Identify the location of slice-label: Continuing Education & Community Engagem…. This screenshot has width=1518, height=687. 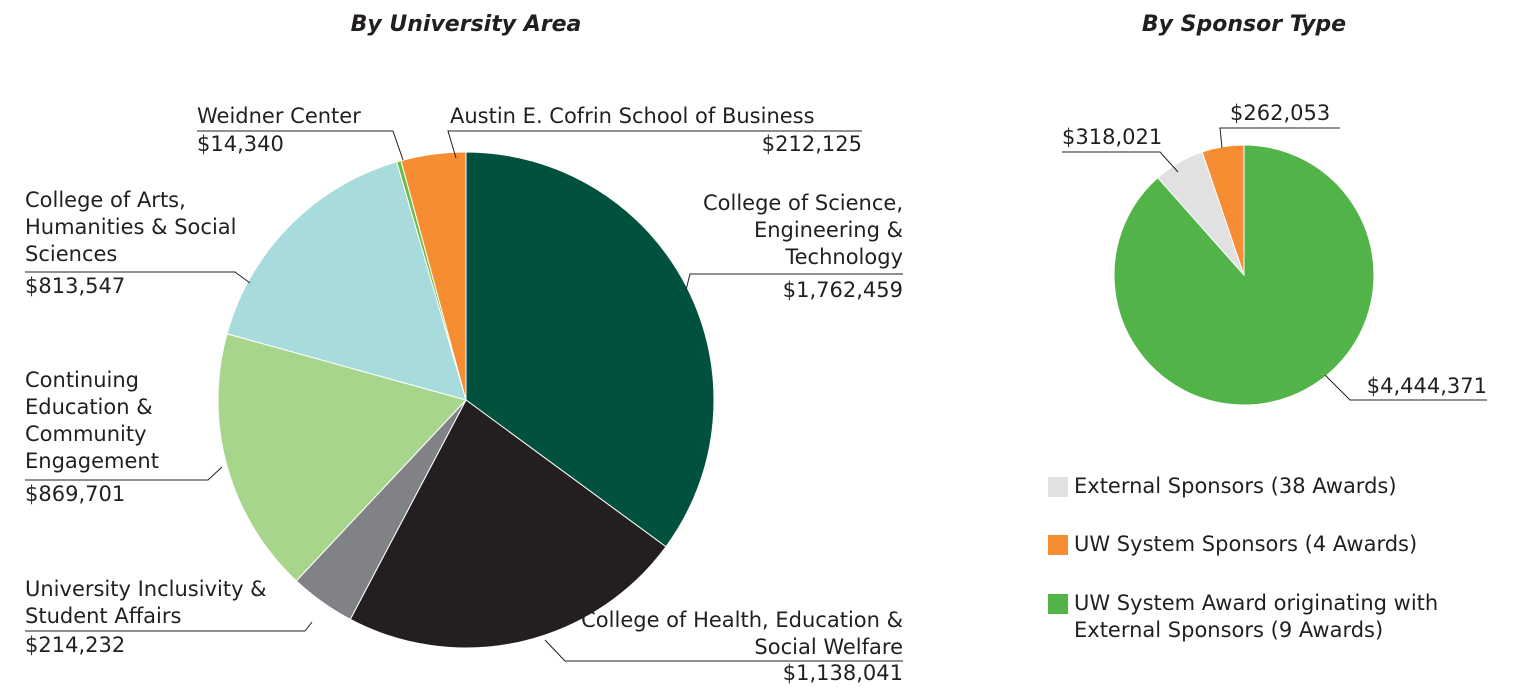
(92, 420).